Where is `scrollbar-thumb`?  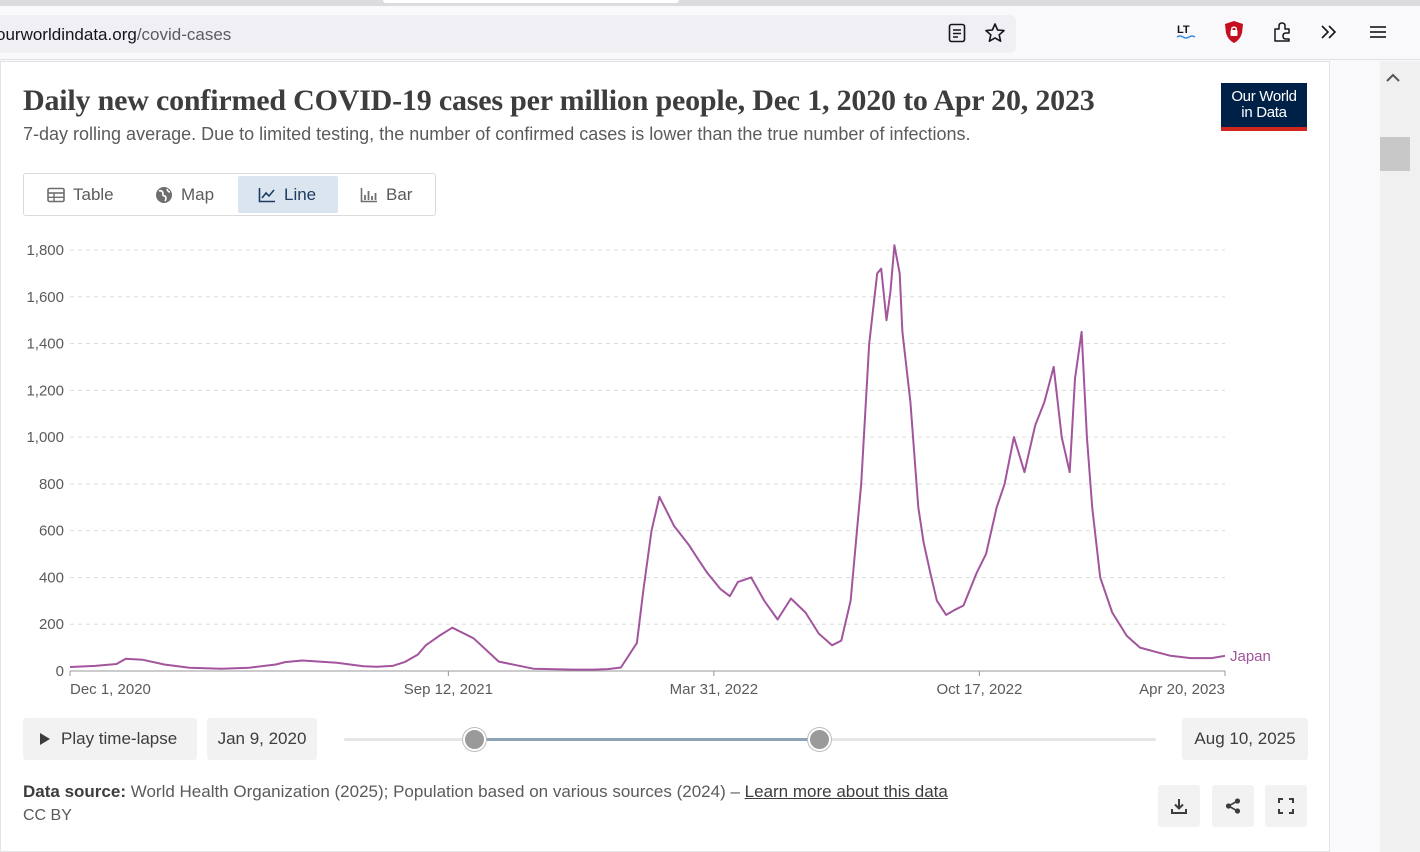 scrollbar-thumb is located at coordinates (1395, 154).